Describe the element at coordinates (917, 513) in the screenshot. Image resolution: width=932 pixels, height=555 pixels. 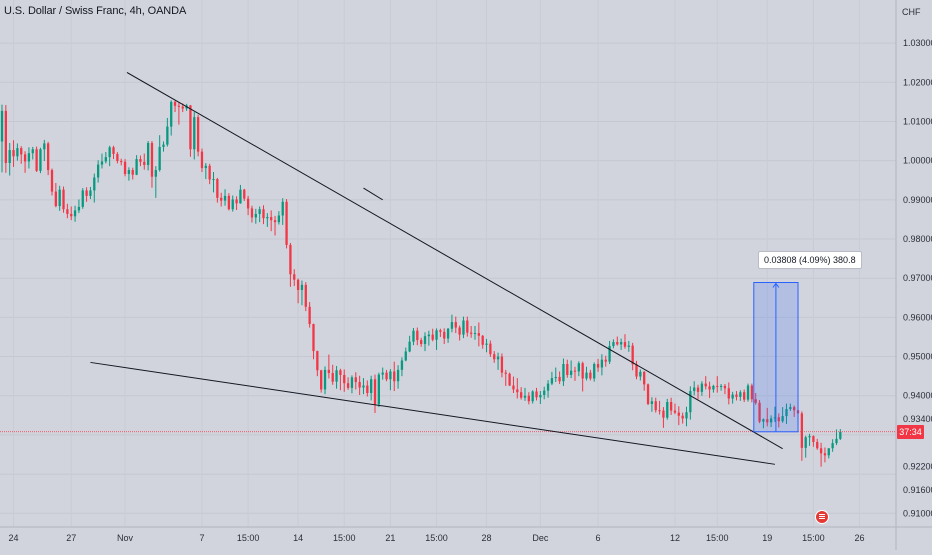
I see `y-tick-label: 0.91000` at that location.